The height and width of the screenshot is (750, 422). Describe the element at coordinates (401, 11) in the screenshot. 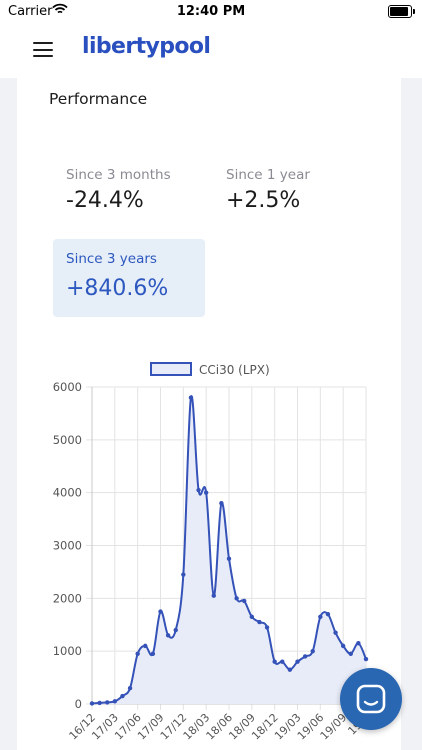

I see `battery-icon` at that location.